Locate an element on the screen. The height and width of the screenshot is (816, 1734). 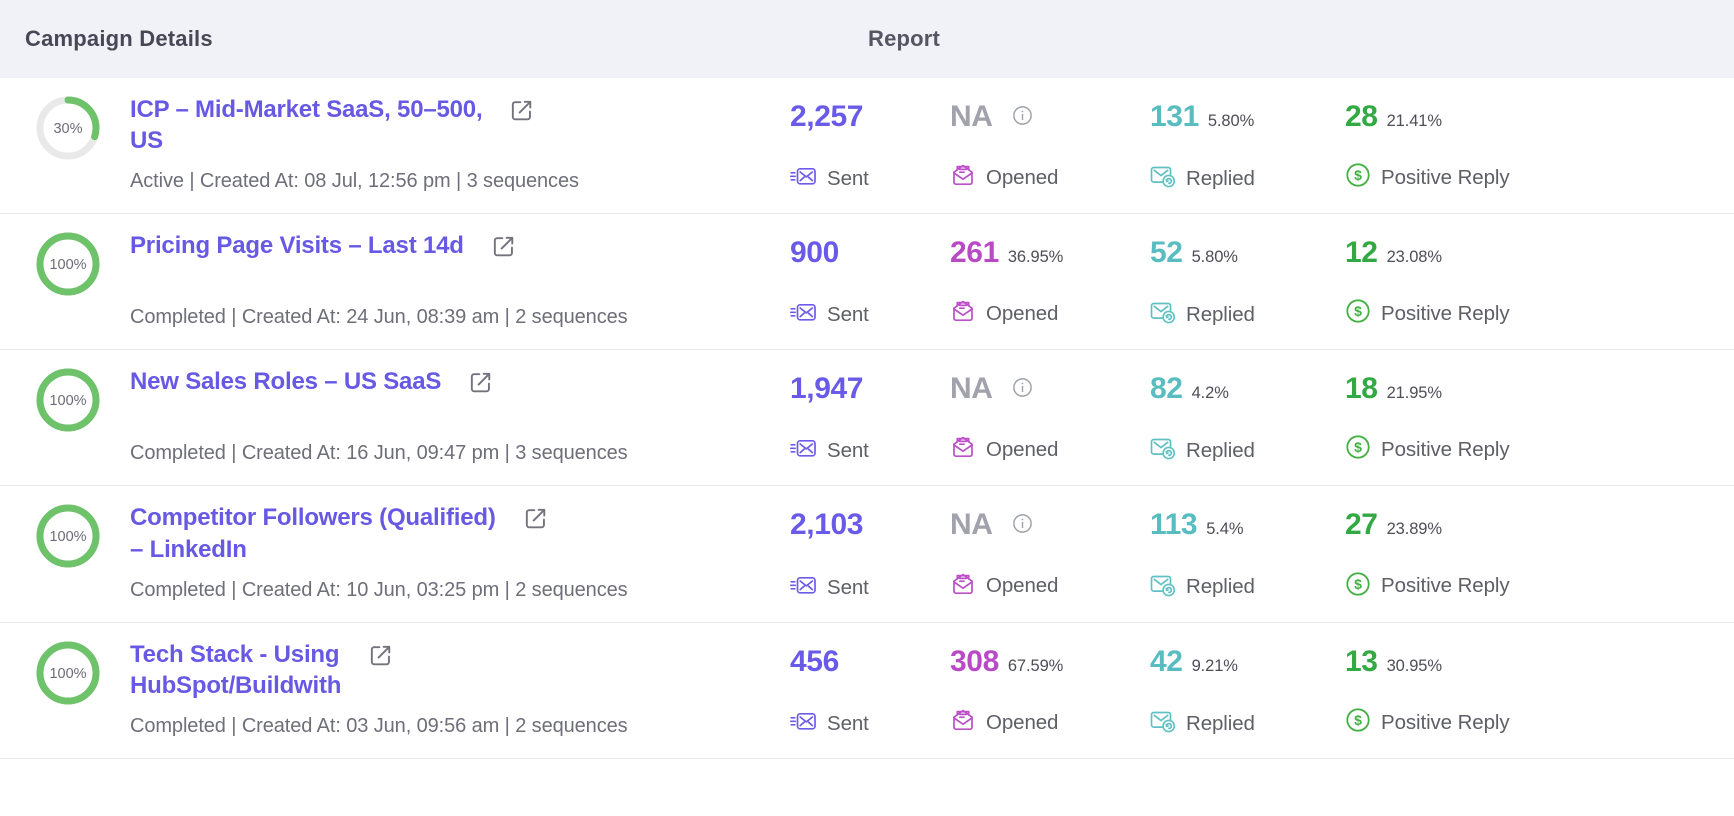
replied-count: 113 is located at coordinates (1174, 525).